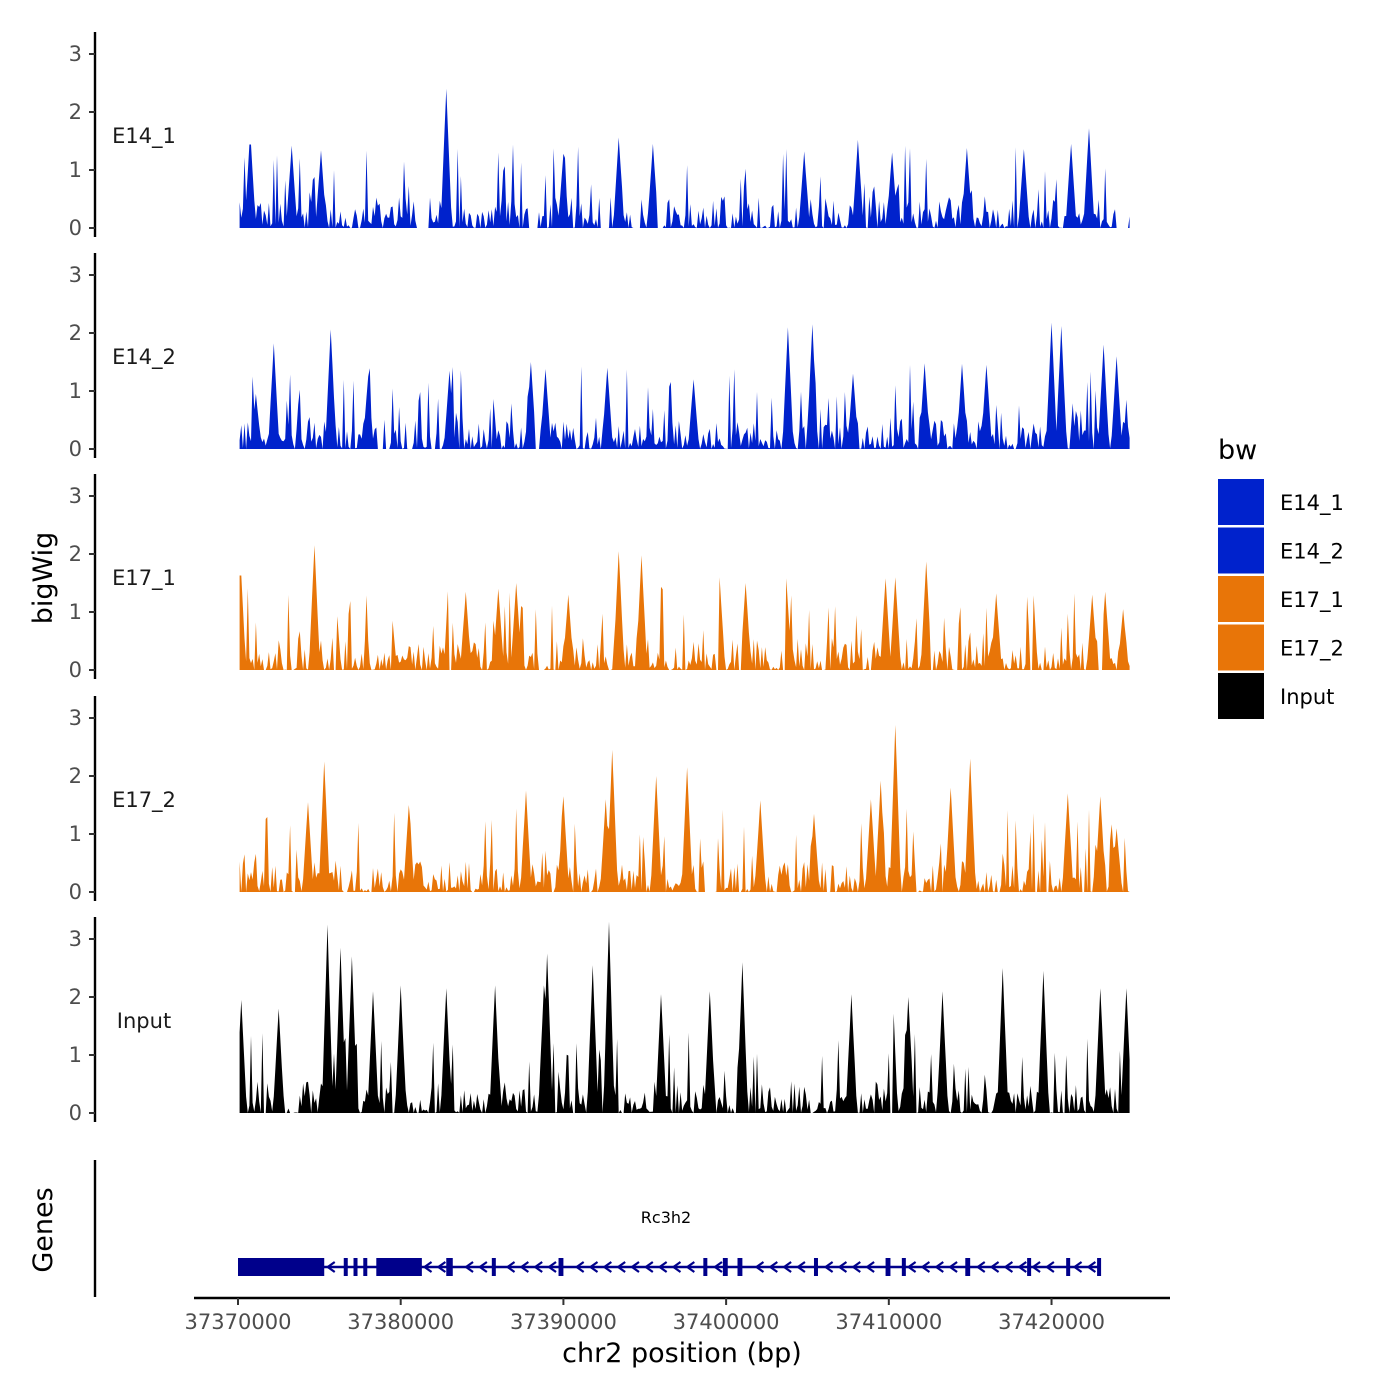 The width and height of the screenshot is (1400, 1400). I want to click on track-e17-1: 0 1 2 3 E17_1, so click(599, 578).